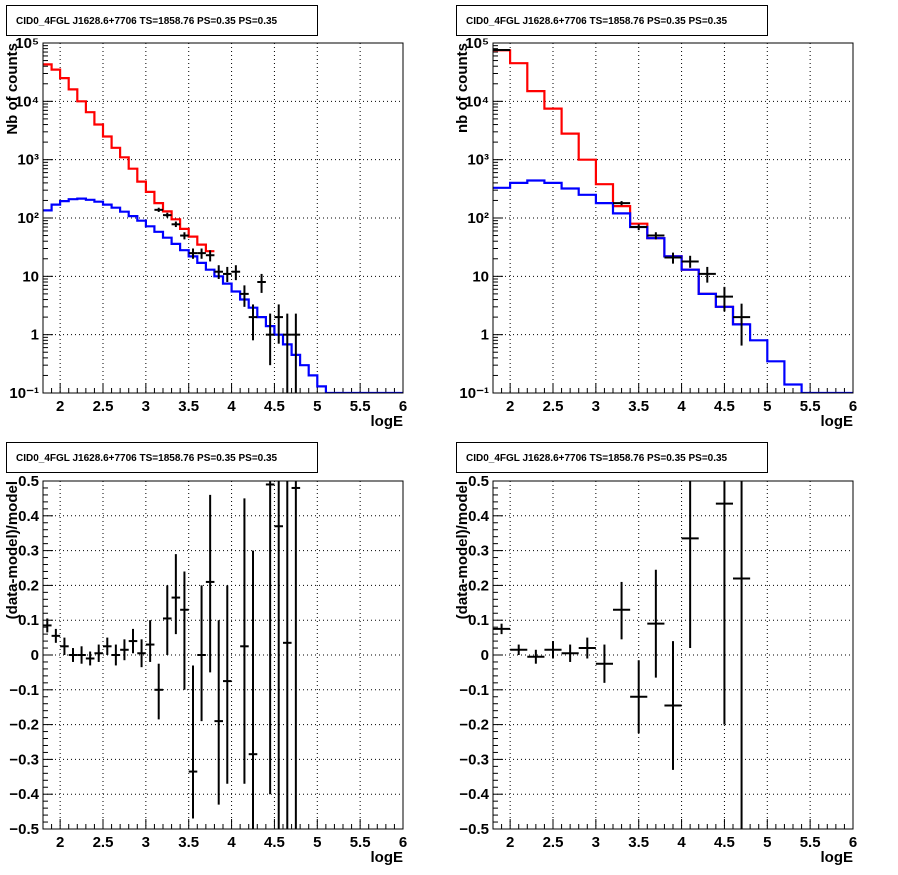 The width and height of the screenshot is (898, 875). What do you see at coordinates (474, 794) in the screenshot?
I see `y-tick-label: −0.4` at bounding box center [474, 794].